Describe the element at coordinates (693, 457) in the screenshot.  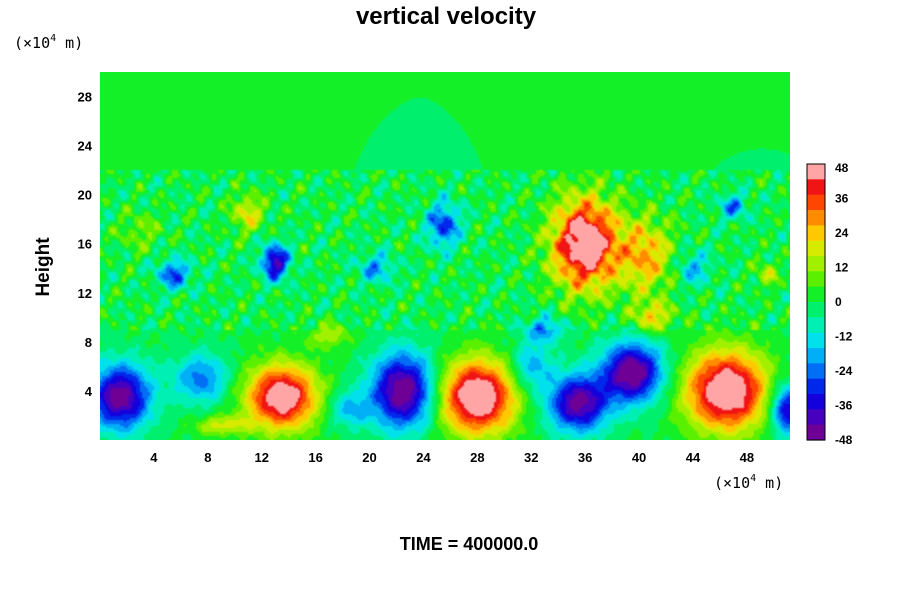
I see `x-tick-label: 44` at that location.